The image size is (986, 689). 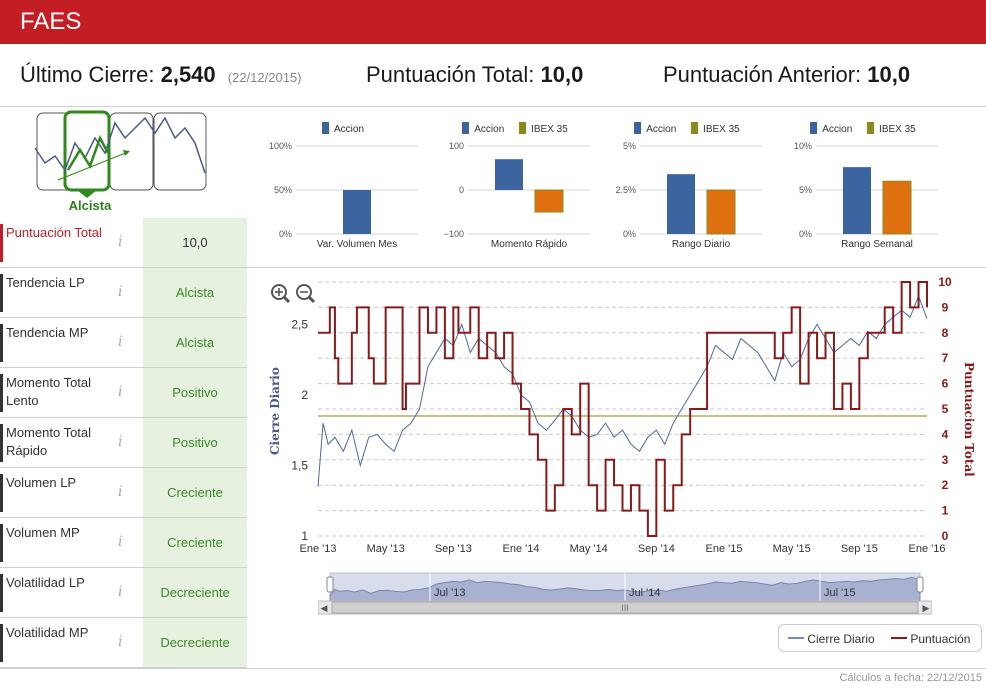 I want to click on legend-score-label: Puntuación, so click(x=940, y=639).